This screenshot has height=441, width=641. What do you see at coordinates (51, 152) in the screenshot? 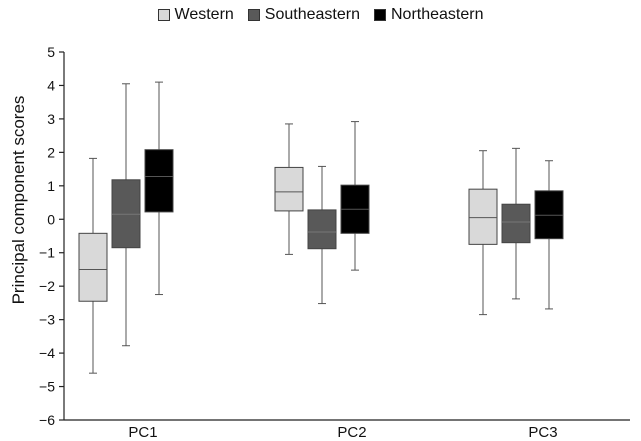
I see `y-tick-label: 2` at bounding box center [51, 152].